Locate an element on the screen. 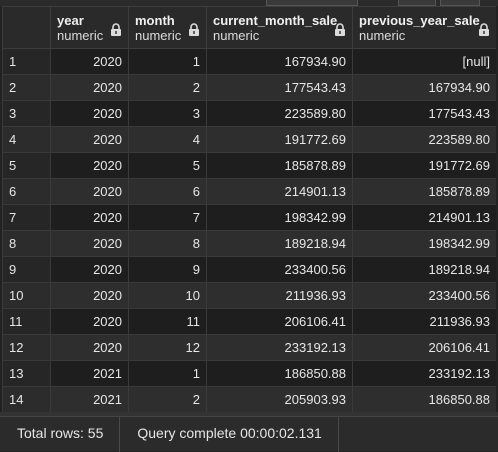  header-row: year numeric month numeric is located at coordinates (249, 27).